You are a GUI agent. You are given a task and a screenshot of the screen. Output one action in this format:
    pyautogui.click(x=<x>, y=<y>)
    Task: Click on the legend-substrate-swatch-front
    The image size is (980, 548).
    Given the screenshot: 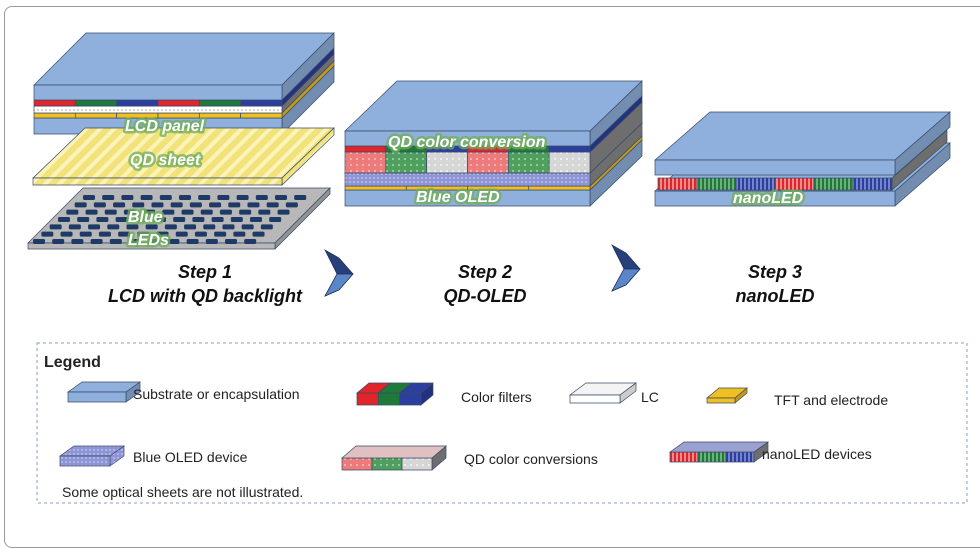 What is the action you would take?
    pyautogui.click(x=97, y=397)
    